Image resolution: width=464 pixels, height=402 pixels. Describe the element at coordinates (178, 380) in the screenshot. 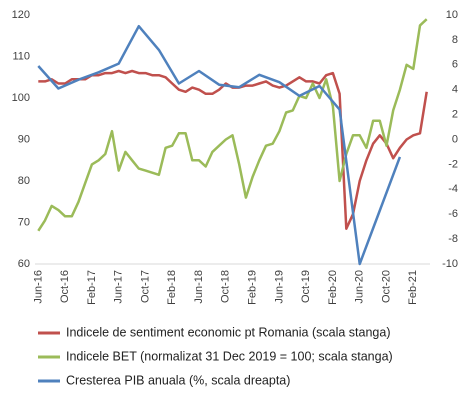

I see `legend-label: Cresterea PIB anuala (%, scala dreapta)` at that location.